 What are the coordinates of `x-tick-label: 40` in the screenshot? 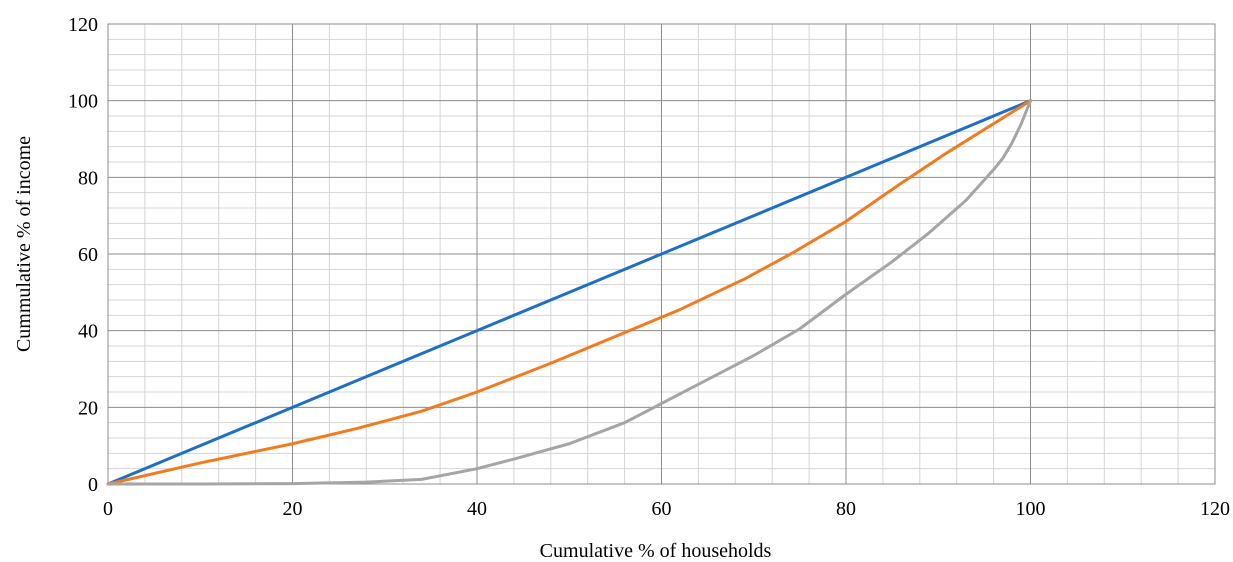 It's located at (477, 509).